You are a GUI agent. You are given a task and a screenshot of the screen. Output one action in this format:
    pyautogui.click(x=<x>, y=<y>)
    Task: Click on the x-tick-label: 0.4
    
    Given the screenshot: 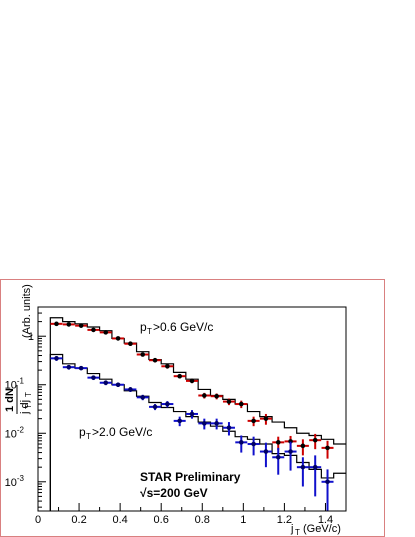 What is the action you would take?
    pyautogui.click(x=119, y=520)
    